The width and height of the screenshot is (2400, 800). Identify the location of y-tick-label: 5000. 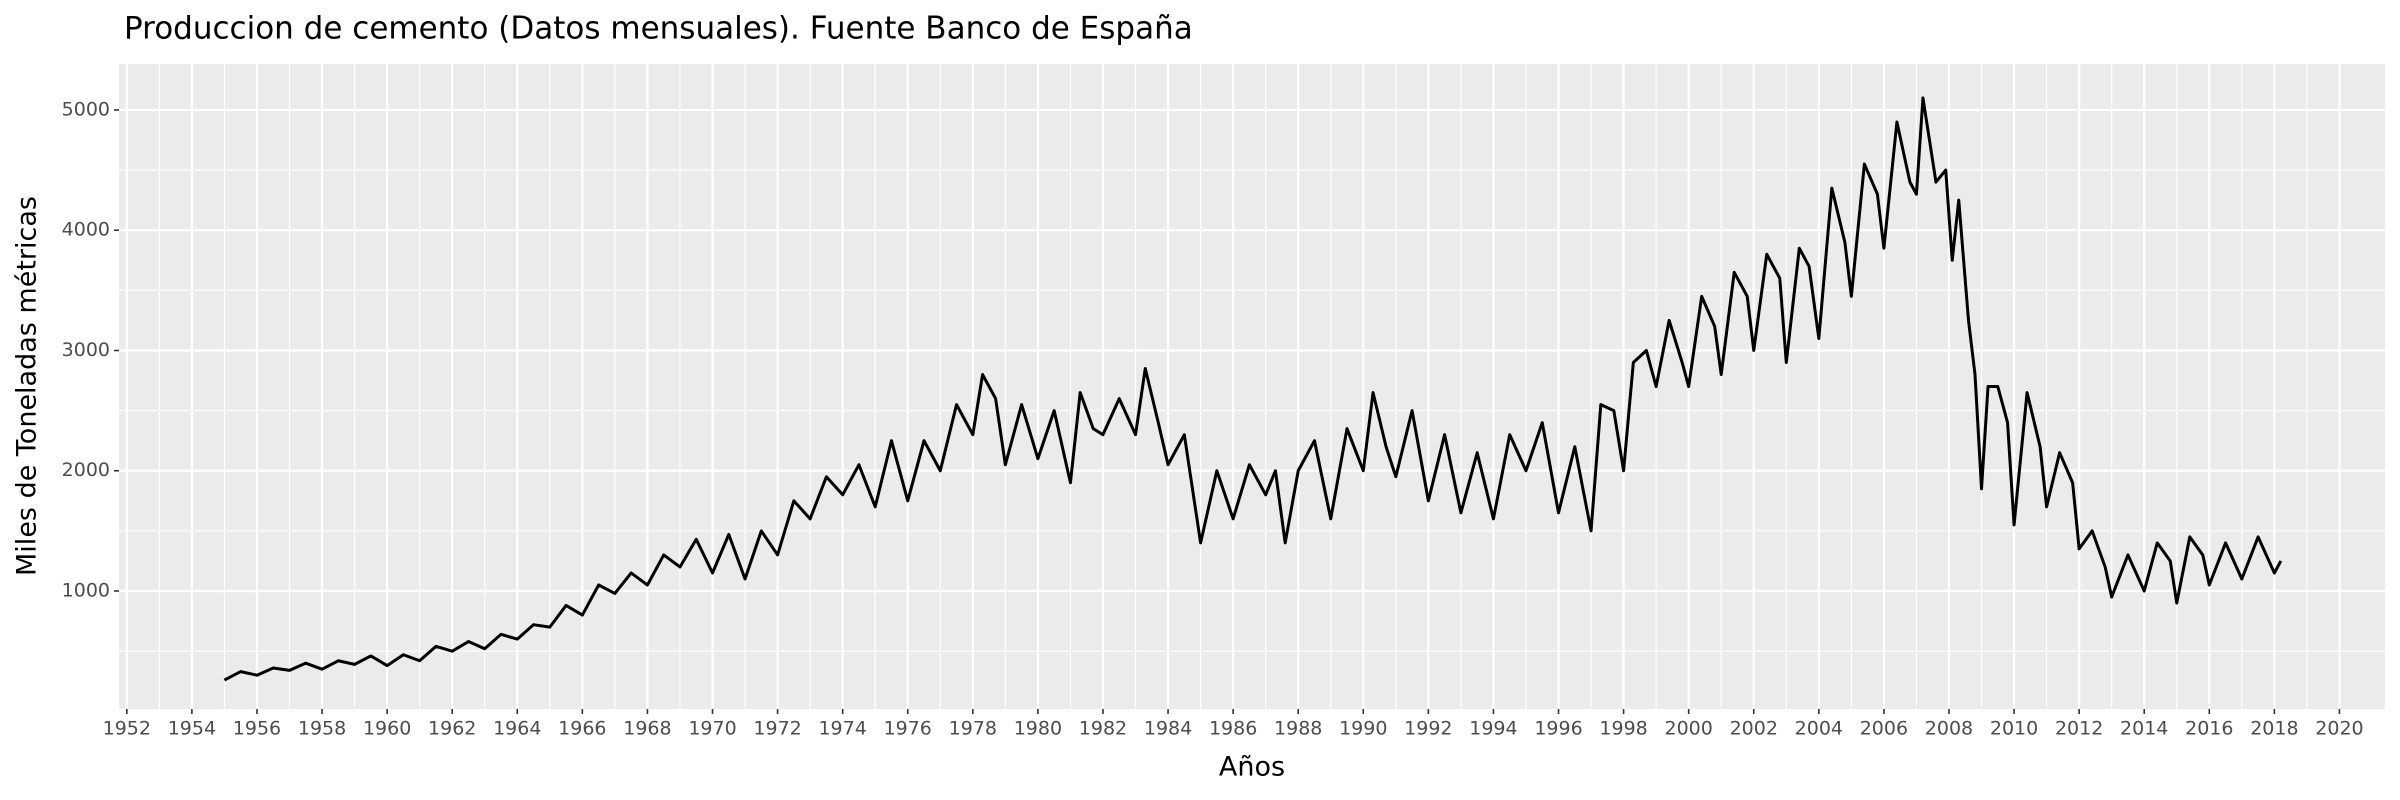
(86, 109).